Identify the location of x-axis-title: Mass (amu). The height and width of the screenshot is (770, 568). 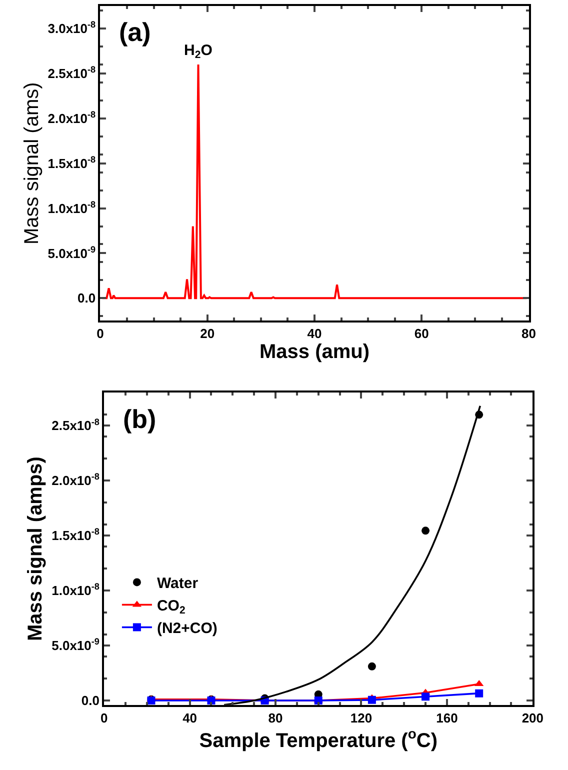
(314, 352).